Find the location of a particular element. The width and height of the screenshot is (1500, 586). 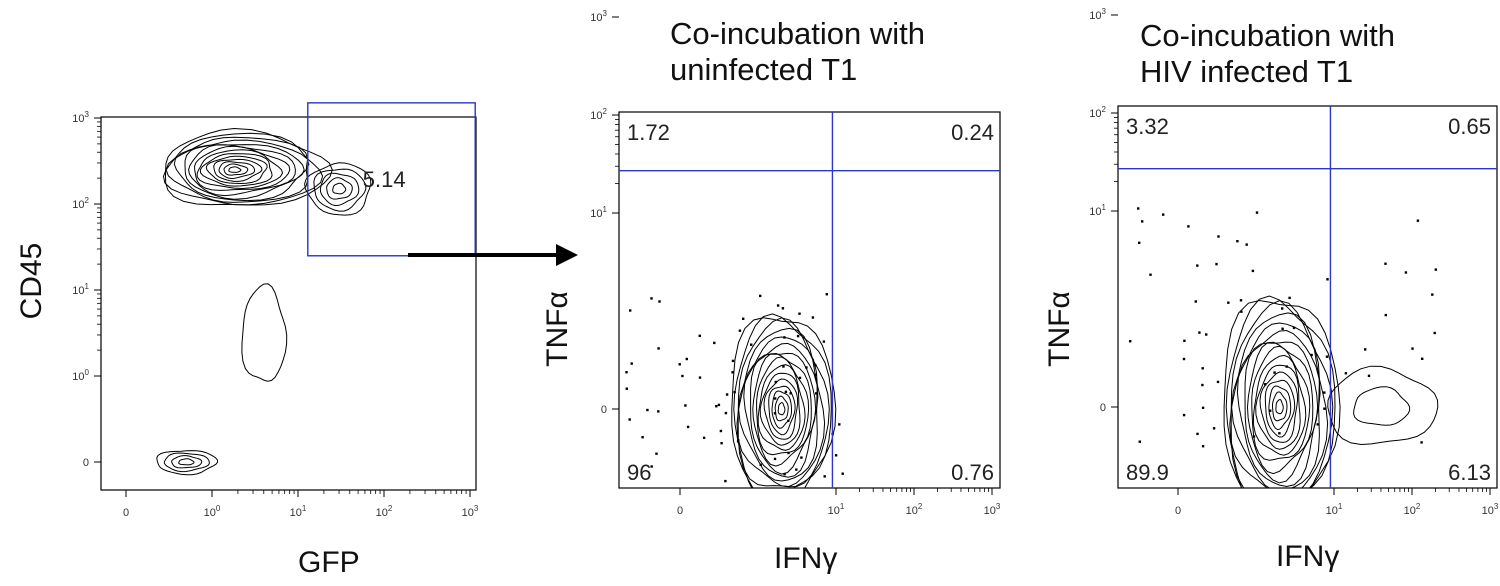

quadrant-upper-left: 1.72 is located at coordinates (648, 132).